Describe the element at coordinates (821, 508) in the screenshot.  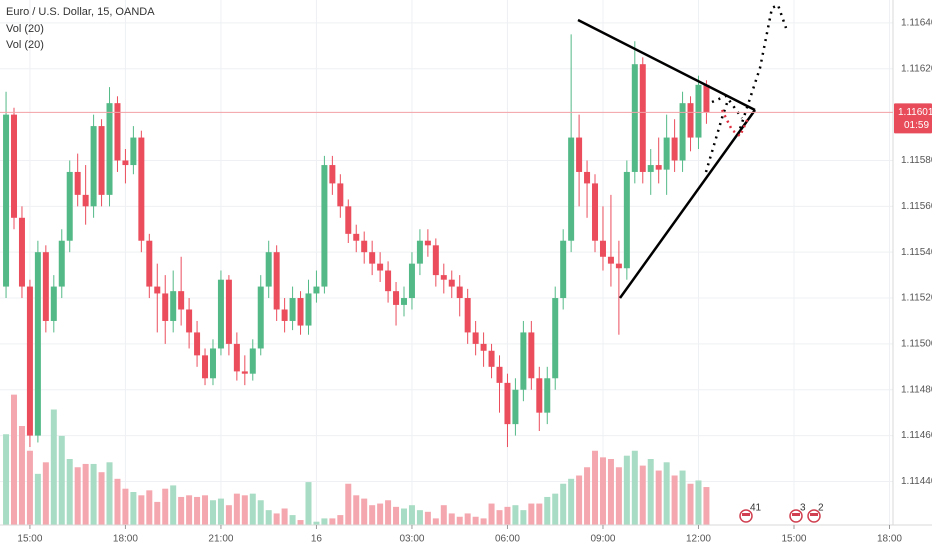
I see `event-count: 2` at that location.